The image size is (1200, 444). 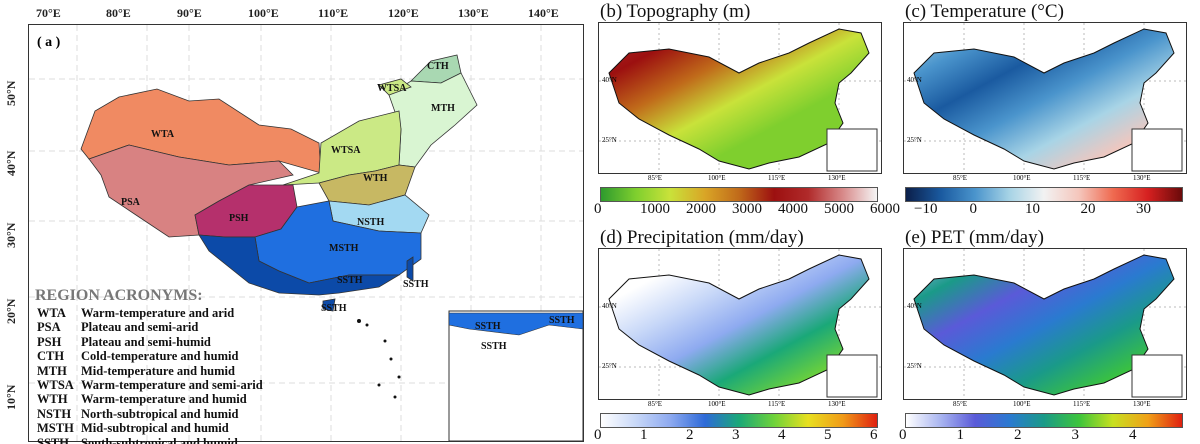 I want to click on legend-desc: Mid-subtropical and humid, so click(x=155, y=428).